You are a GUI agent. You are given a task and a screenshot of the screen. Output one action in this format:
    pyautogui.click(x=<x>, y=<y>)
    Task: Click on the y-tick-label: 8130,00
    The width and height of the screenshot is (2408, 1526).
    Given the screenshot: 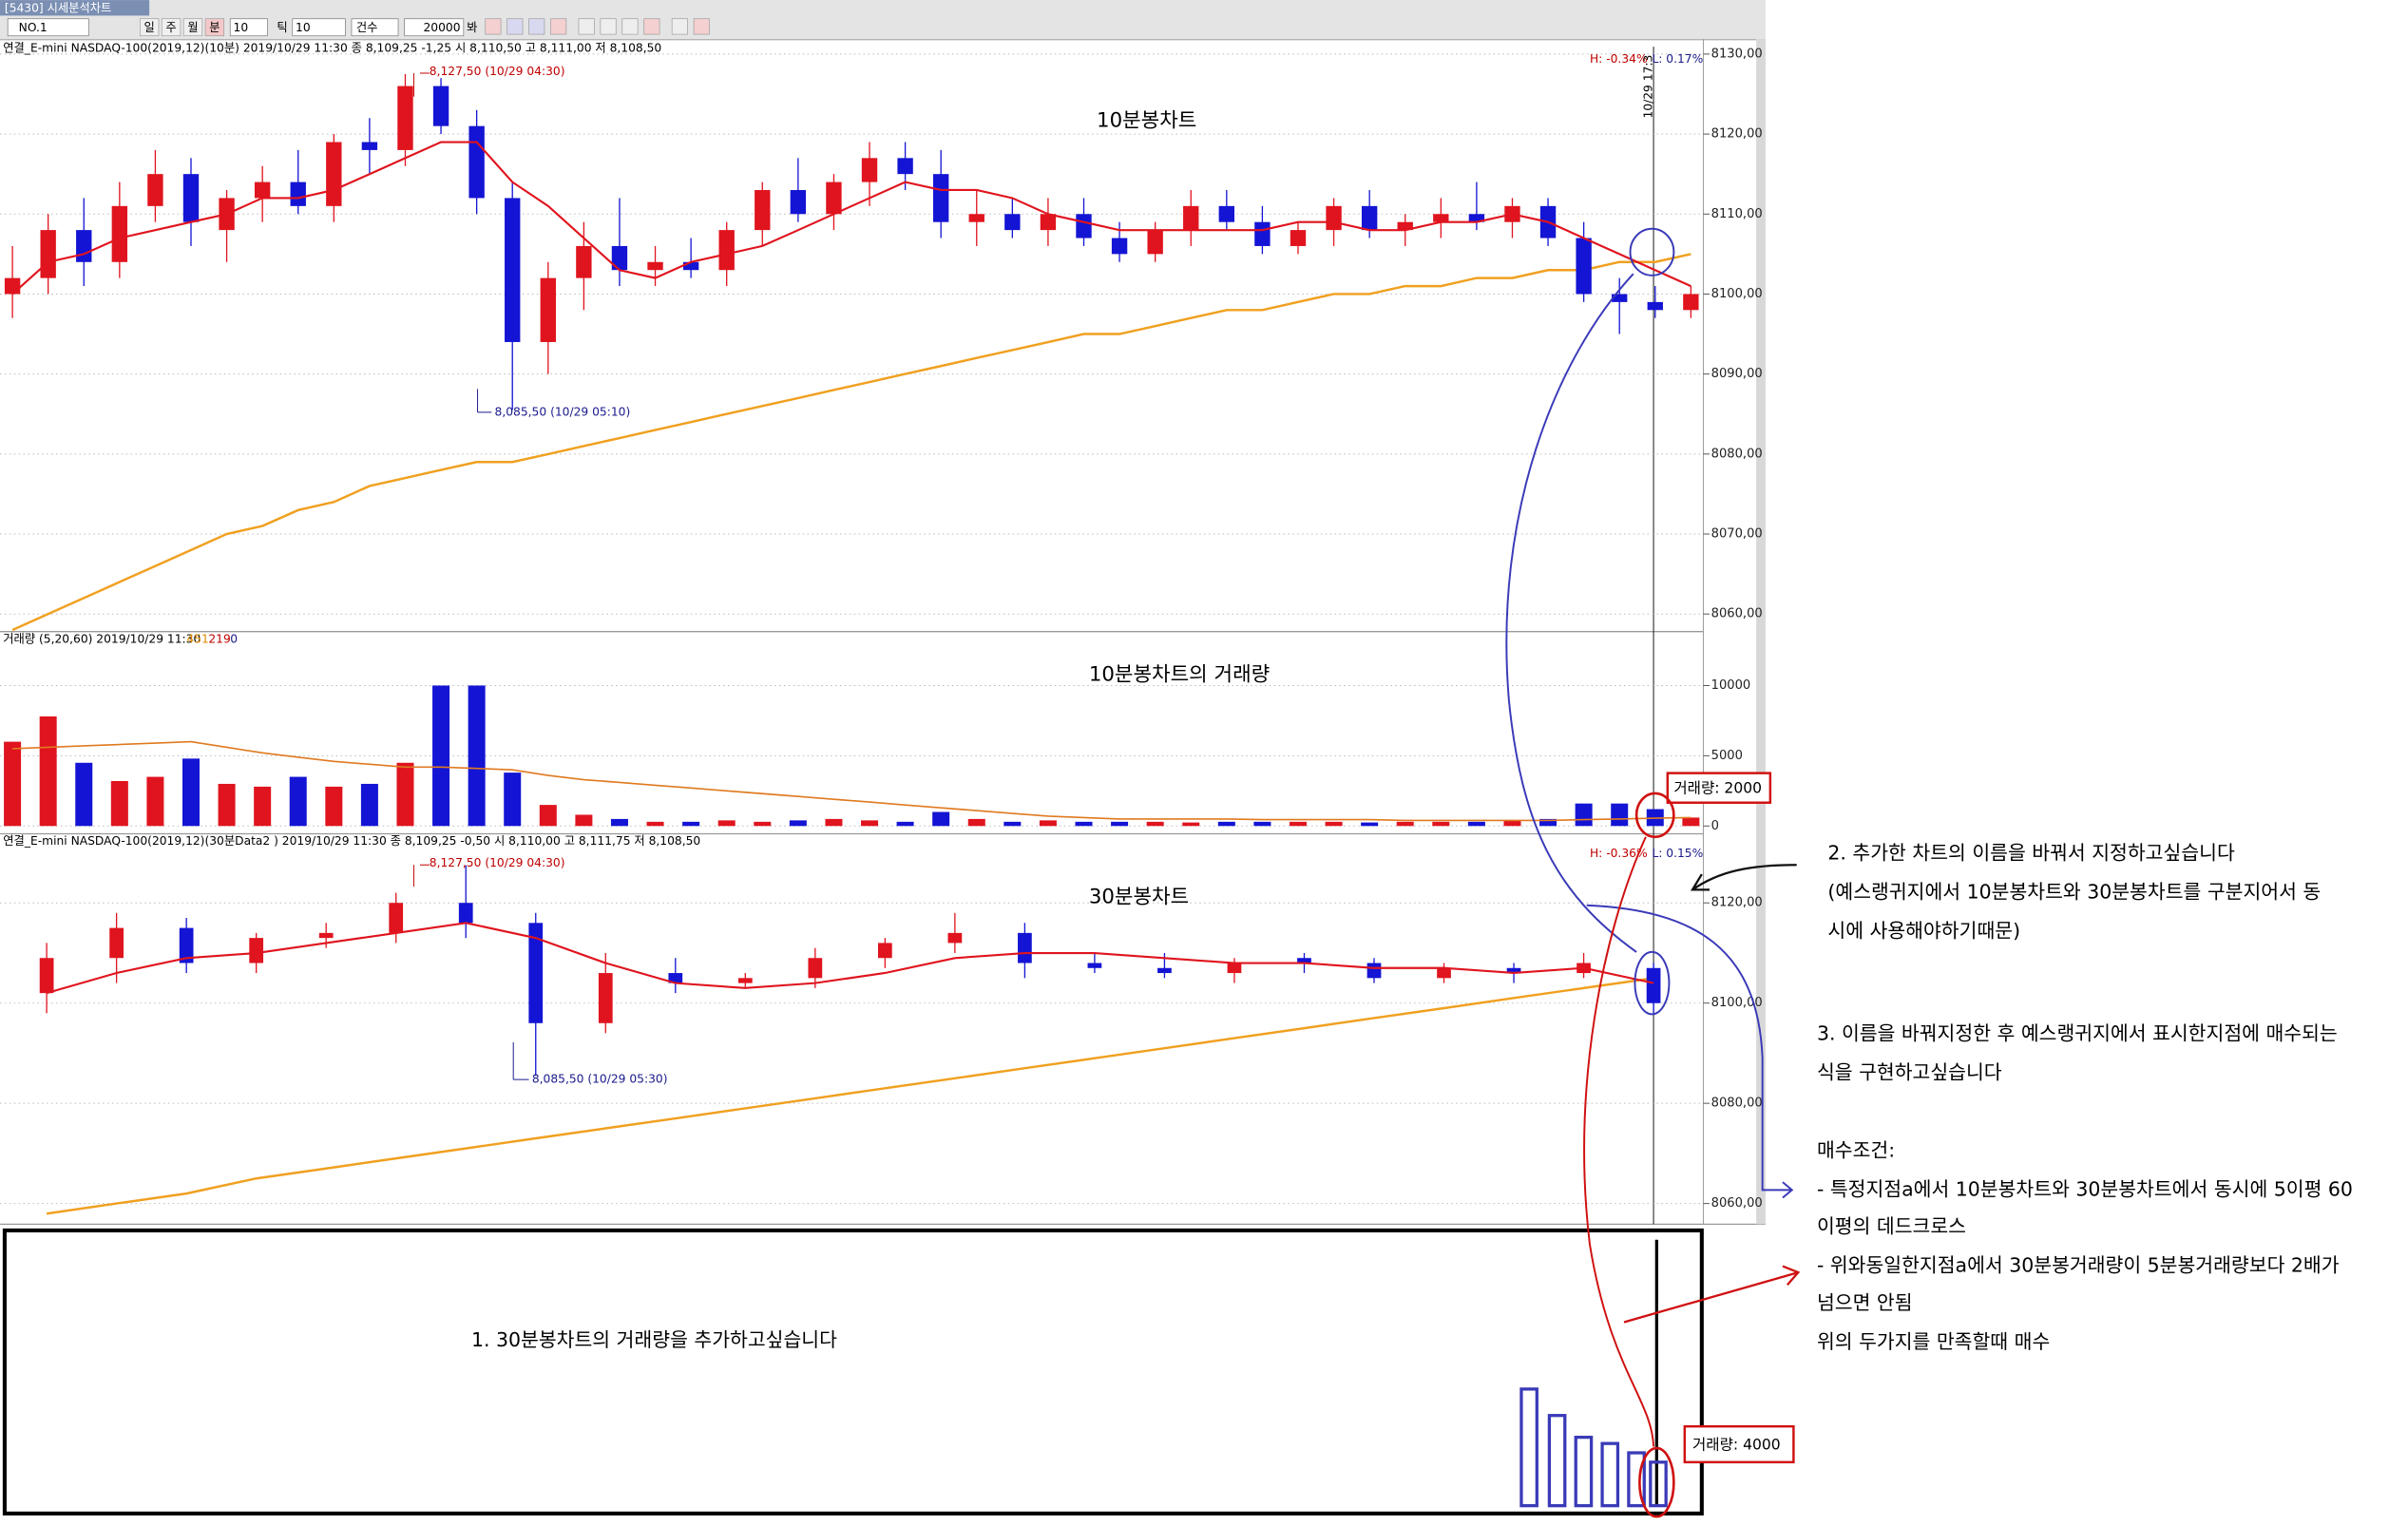 What is the action you would take?
    pyautogui.click(x=1737, y=54)
    